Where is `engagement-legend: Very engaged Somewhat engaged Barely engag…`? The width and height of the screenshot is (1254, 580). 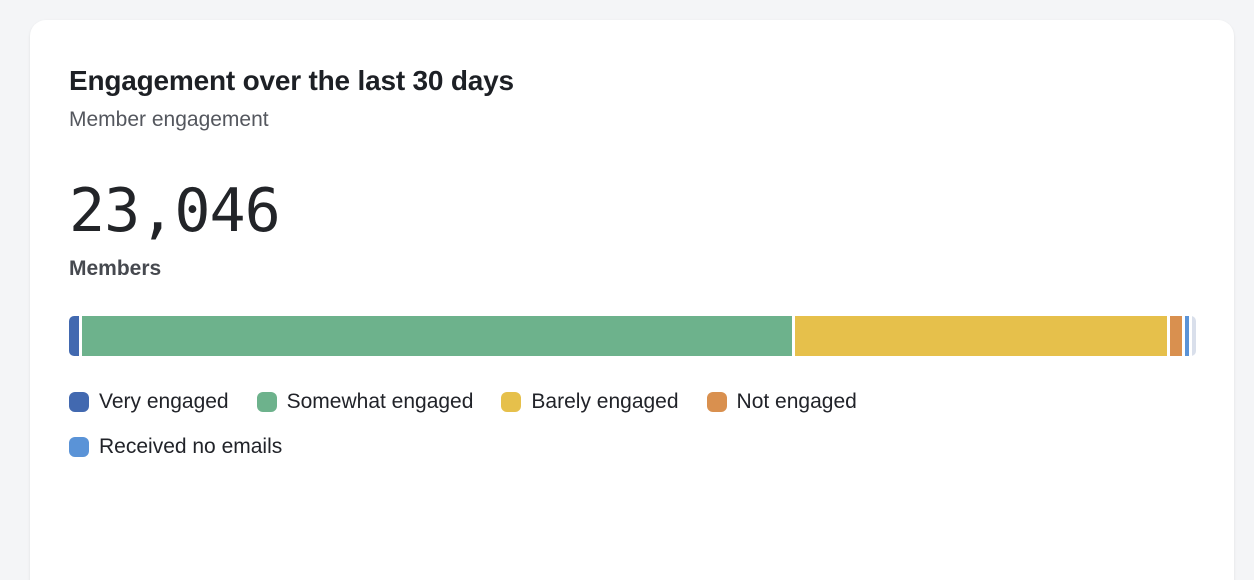
engagement-legend: Very engaged Somewhat engaged Barely engag… is located at coordinates (632, 424).